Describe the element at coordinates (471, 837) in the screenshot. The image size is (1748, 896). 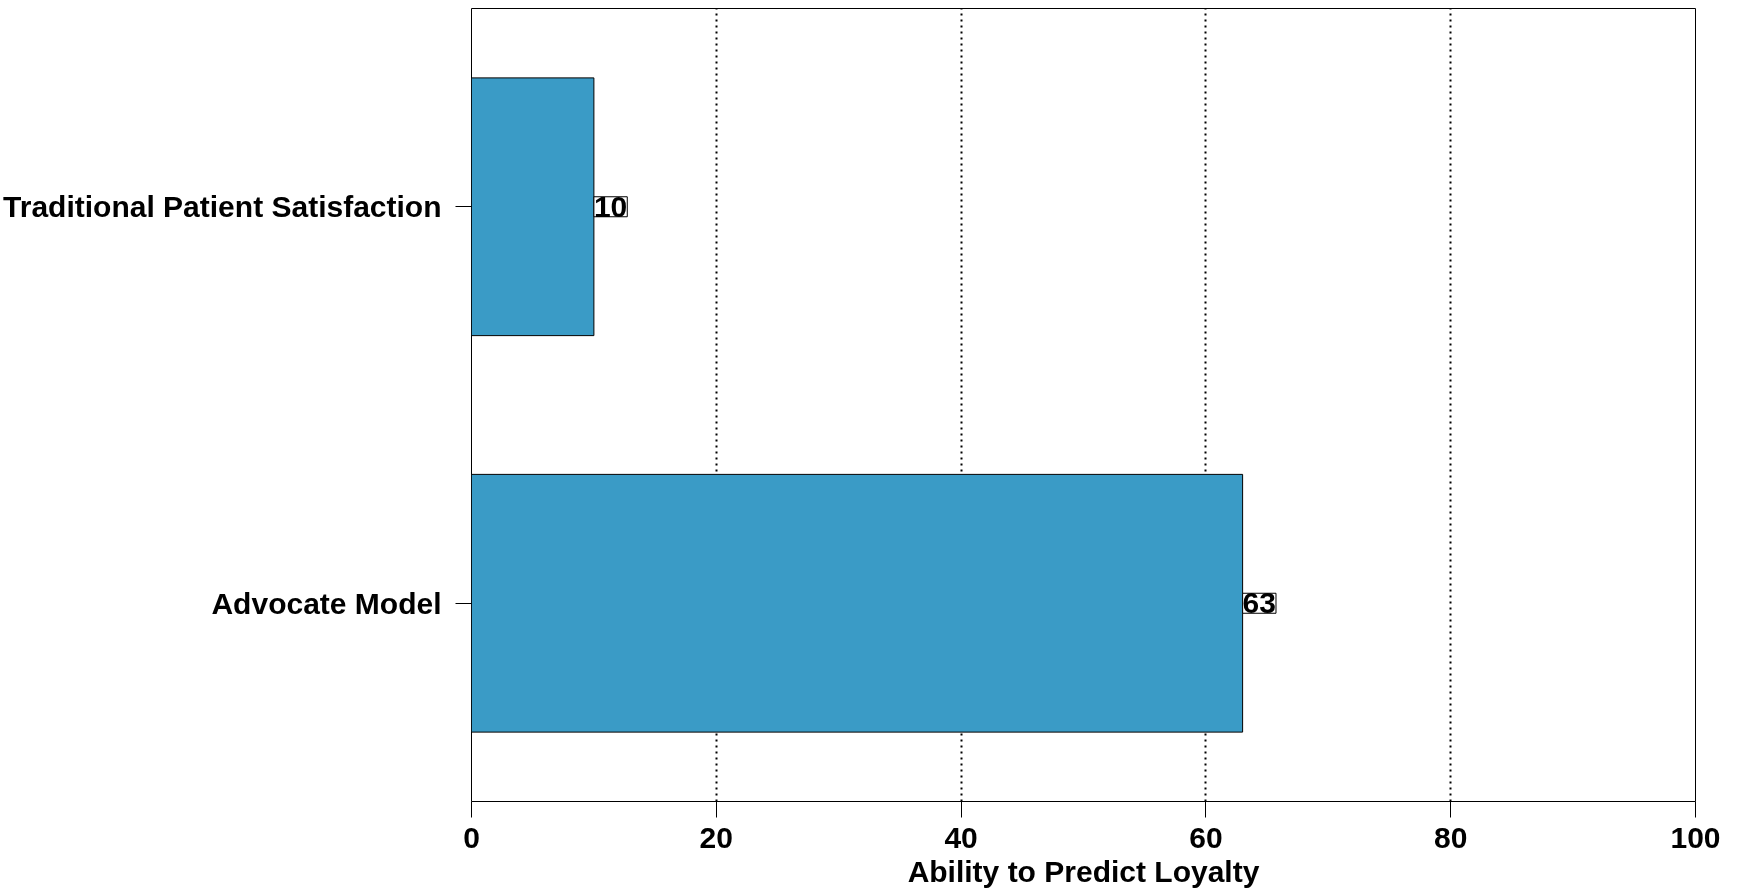
I see `x-tick-label: 0` at that location.